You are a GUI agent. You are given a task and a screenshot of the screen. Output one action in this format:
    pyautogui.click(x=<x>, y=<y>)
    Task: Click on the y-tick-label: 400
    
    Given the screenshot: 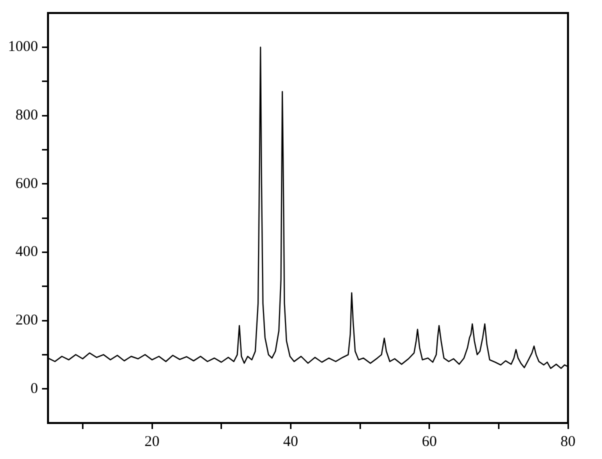 What is the action you would take?
    pyautogui.click(x=27, y=252)
    